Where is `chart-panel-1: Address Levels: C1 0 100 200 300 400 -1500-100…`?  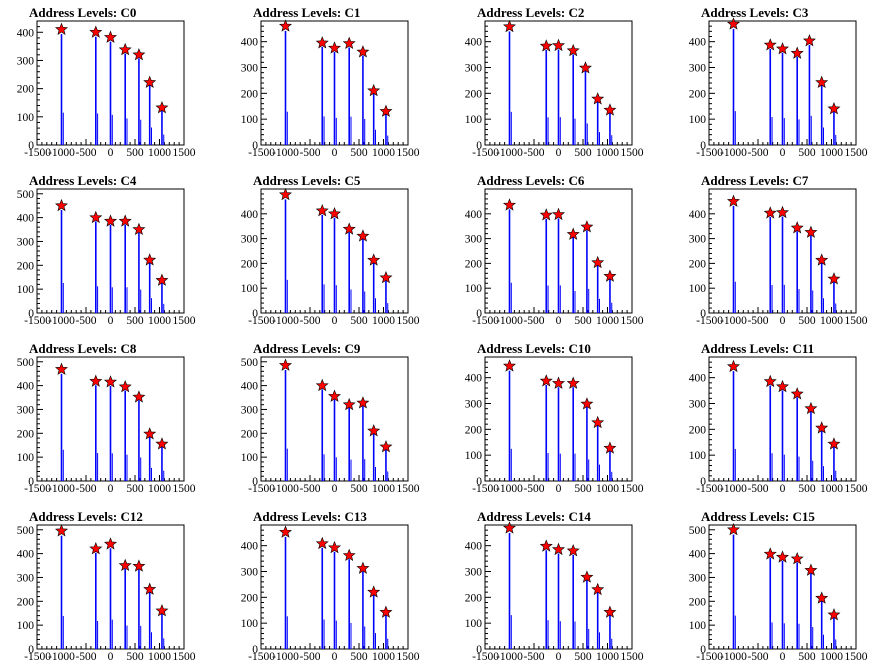 chart-panel-1: Address Levels: C1 0 100 200 300 400 -1500-100… is located at coordinates (330, 82).